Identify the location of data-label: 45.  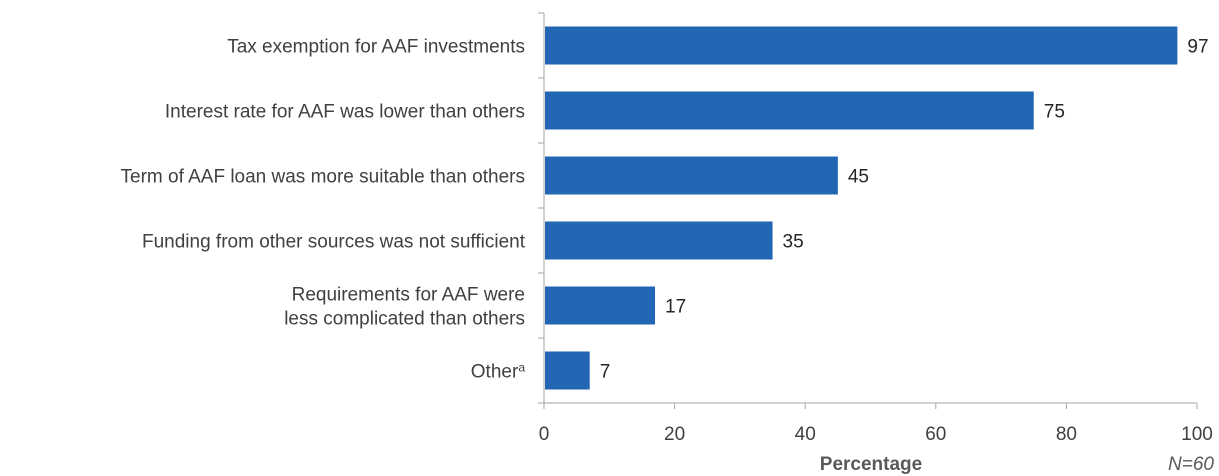
(858, 177).